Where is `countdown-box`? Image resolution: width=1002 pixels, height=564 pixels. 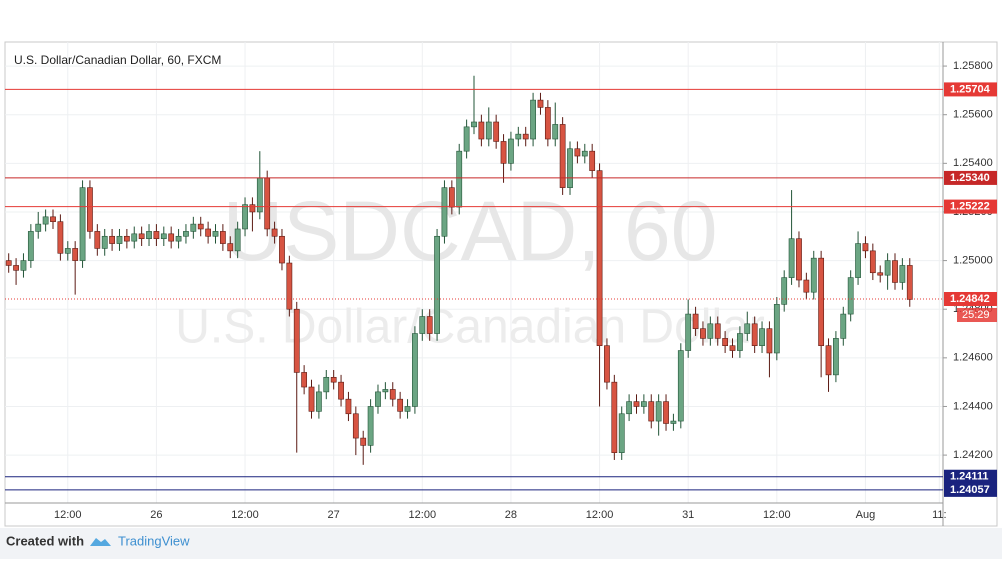 countdown-box is located at coordinates (977, 315).